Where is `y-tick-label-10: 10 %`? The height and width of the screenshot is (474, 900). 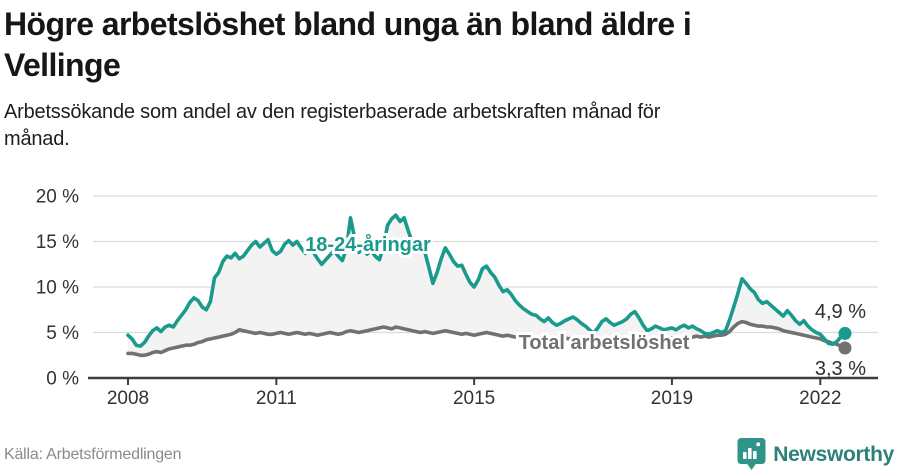 y-tick-label-10: 10 % is located at coordinates (57, 288).